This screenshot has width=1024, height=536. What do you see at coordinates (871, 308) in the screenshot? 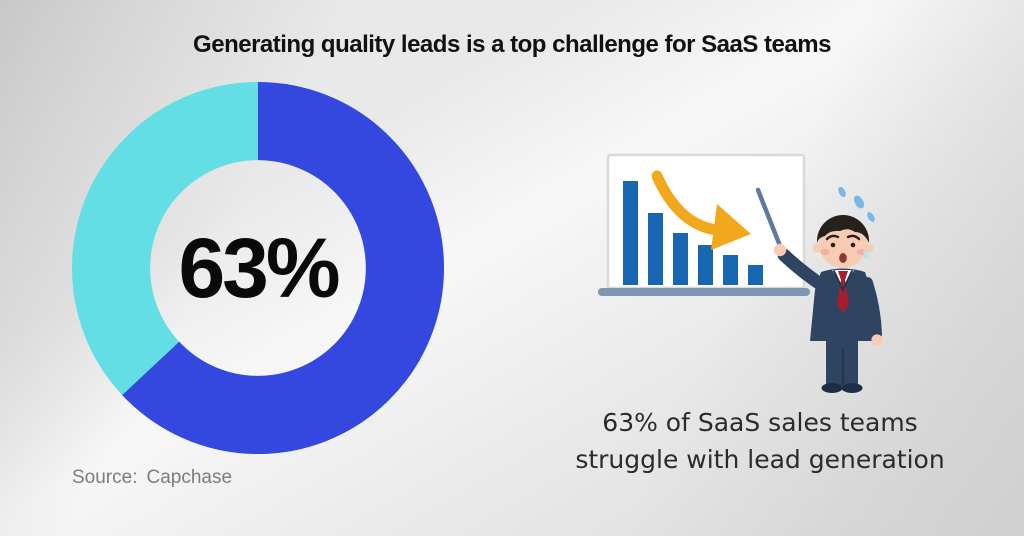
I see `hanging-arm` at bounding box center [871, 308].